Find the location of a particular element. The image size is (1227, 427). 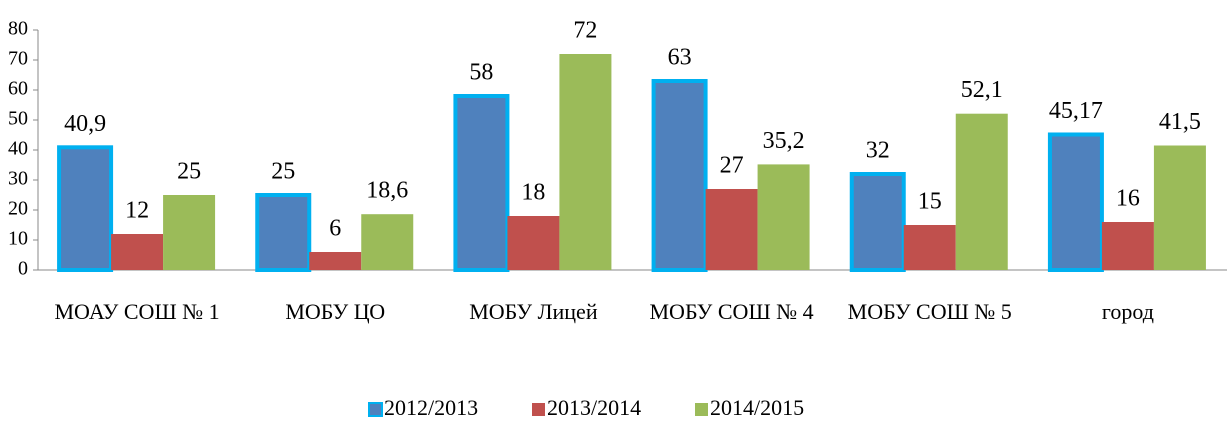

data-label: 35,2 is located at coordinates (784, 141).